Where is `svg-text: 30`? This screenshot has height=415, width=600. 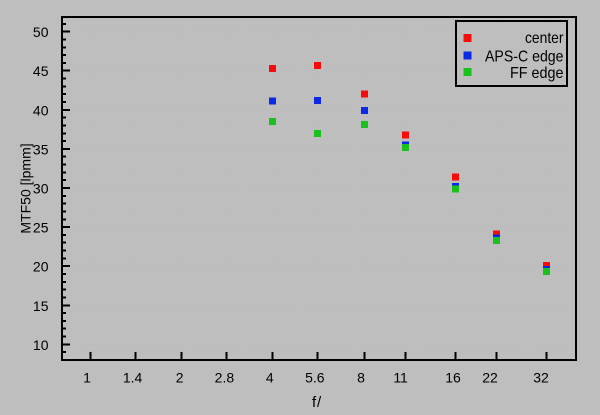
svg-text: 30 is located at coordinates (41, 189).